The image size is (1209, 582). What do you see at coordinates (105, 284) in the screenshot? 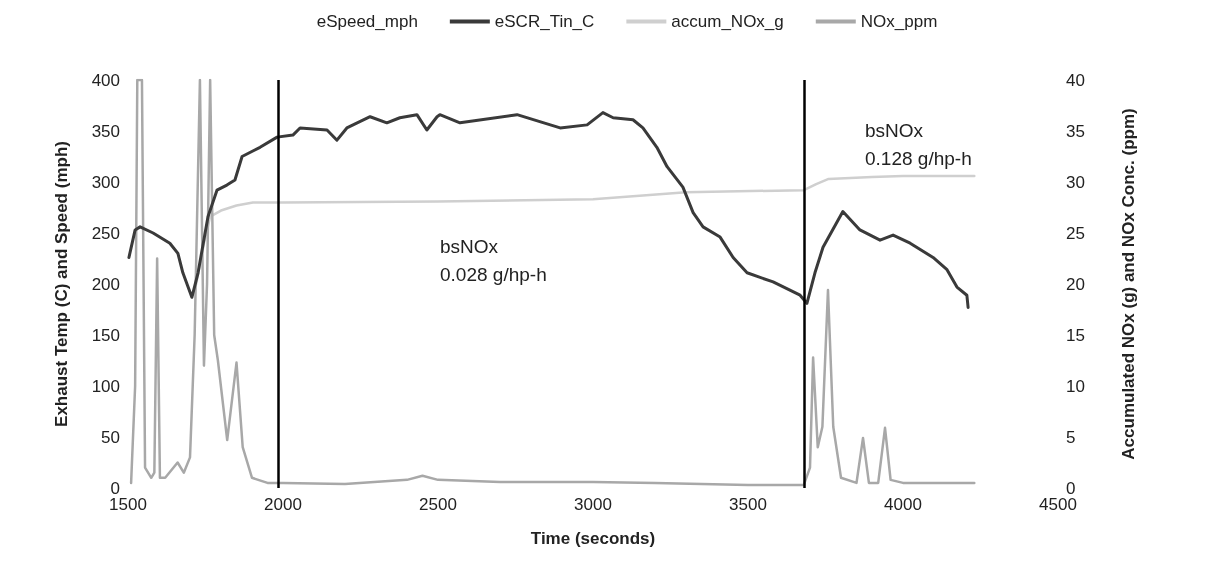
I see `y-tick-label: 200` at bounding box center [105, 284].